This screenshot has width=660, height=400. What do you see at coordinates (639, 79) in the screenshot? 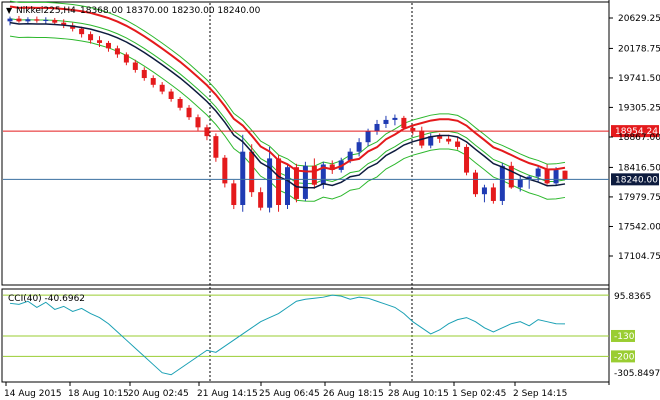
I see `price-tick-label: 19741.50` at bounding box center [639, 79].